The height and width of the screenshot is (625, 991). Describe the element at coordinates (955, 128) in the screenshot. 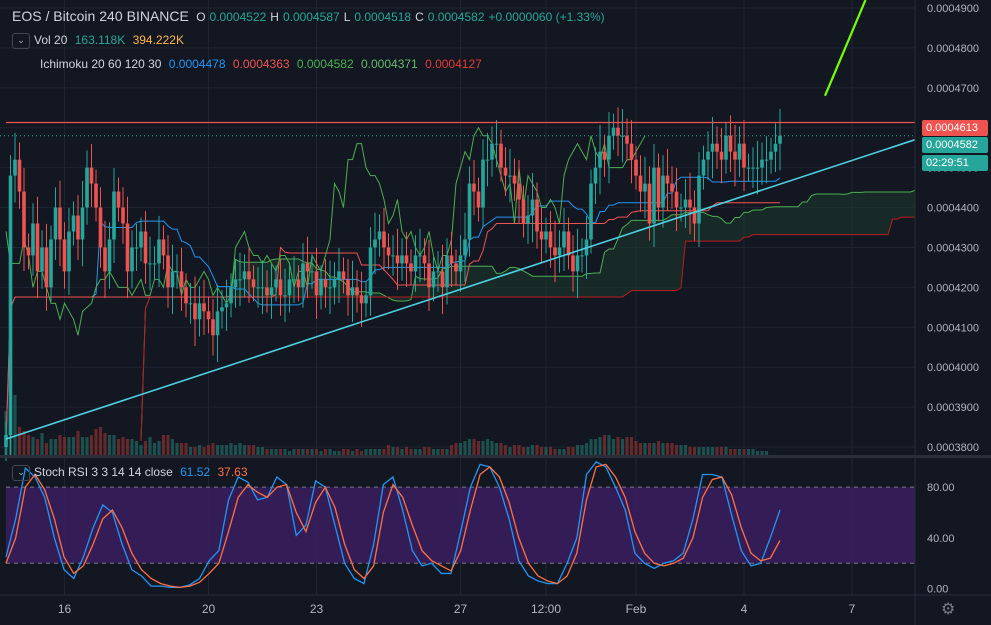

I see `resistance-price-tag: 0.0004613` at that location.